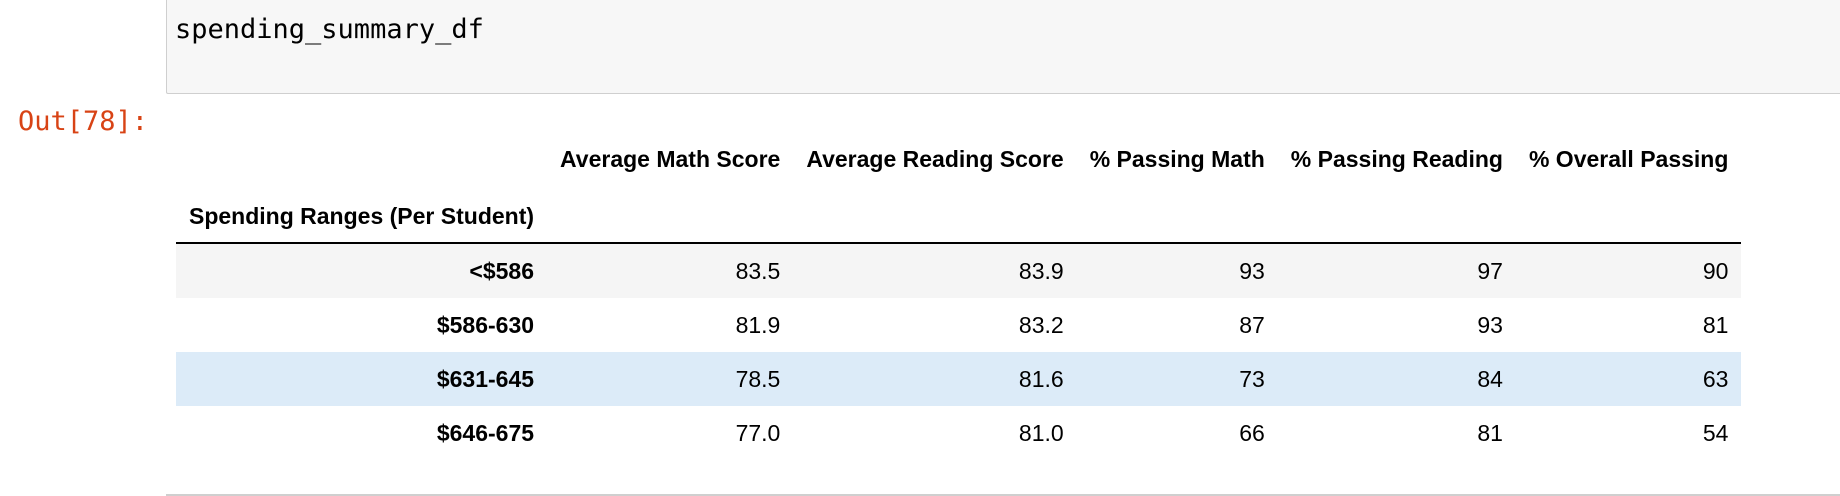  What do you see at coordinates (1041, 378) in the screenshot?
I see `table-cell: 81.6` at bounding box center [1041, 378].